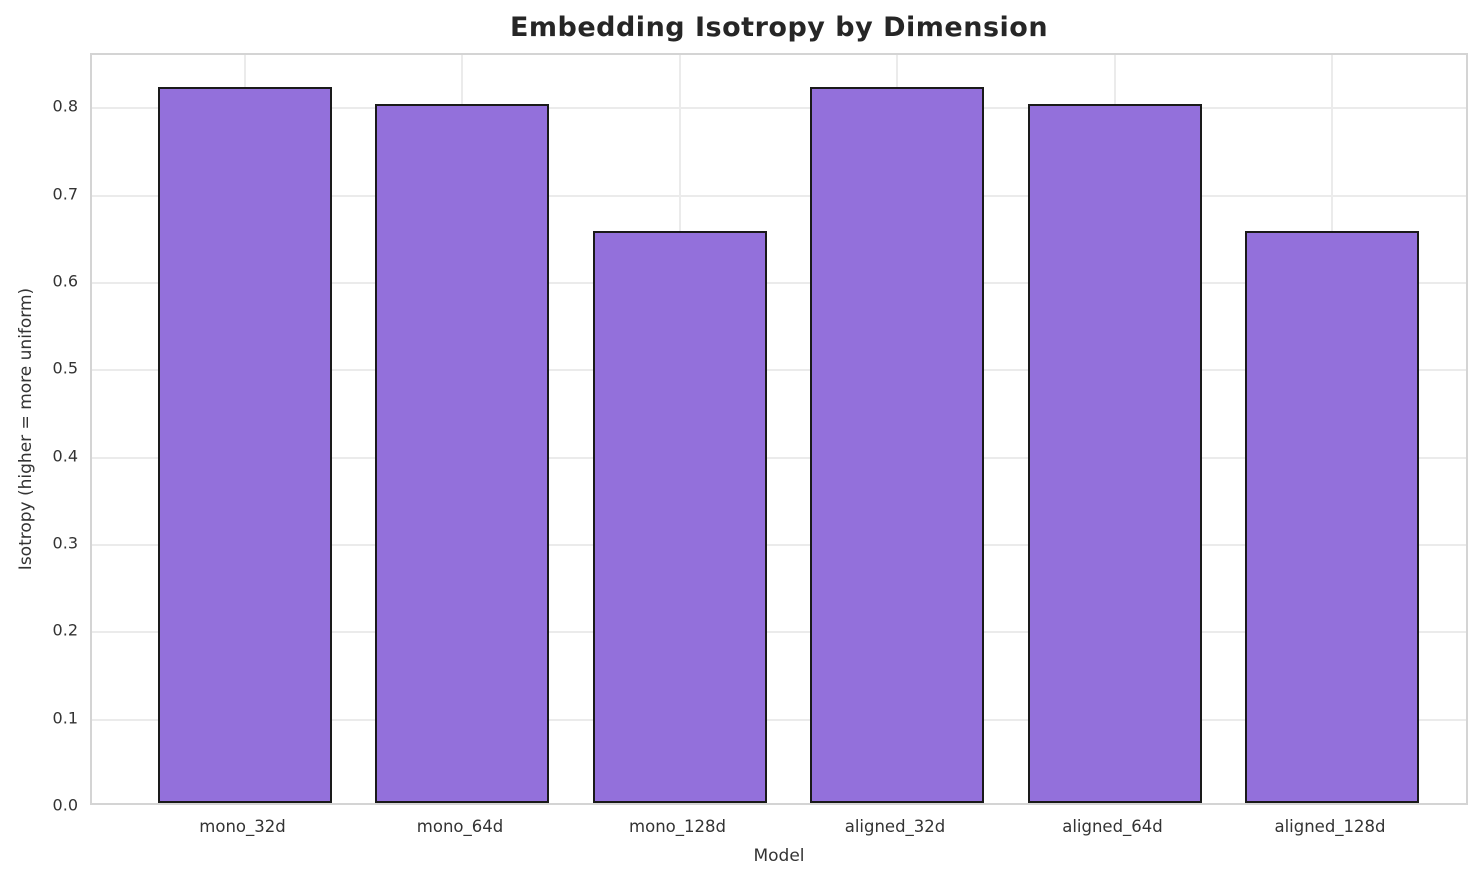  What do you see at coordinates (1332, 516) in the screenshot?
I see `bar-aligned_128d` at bounding box center [1332, 516].